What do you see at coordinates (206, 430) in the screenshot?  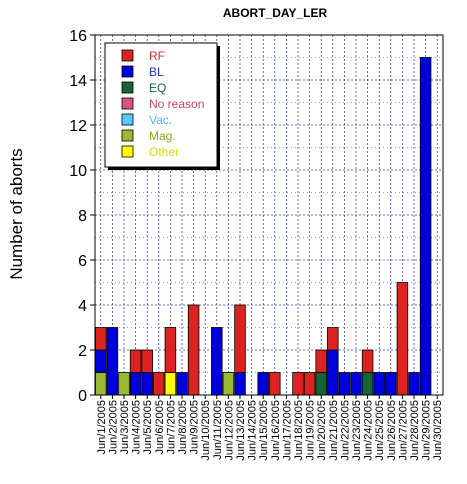 I see `x-tick-label: Jun/10/2005` at bounding box center [206, 430].